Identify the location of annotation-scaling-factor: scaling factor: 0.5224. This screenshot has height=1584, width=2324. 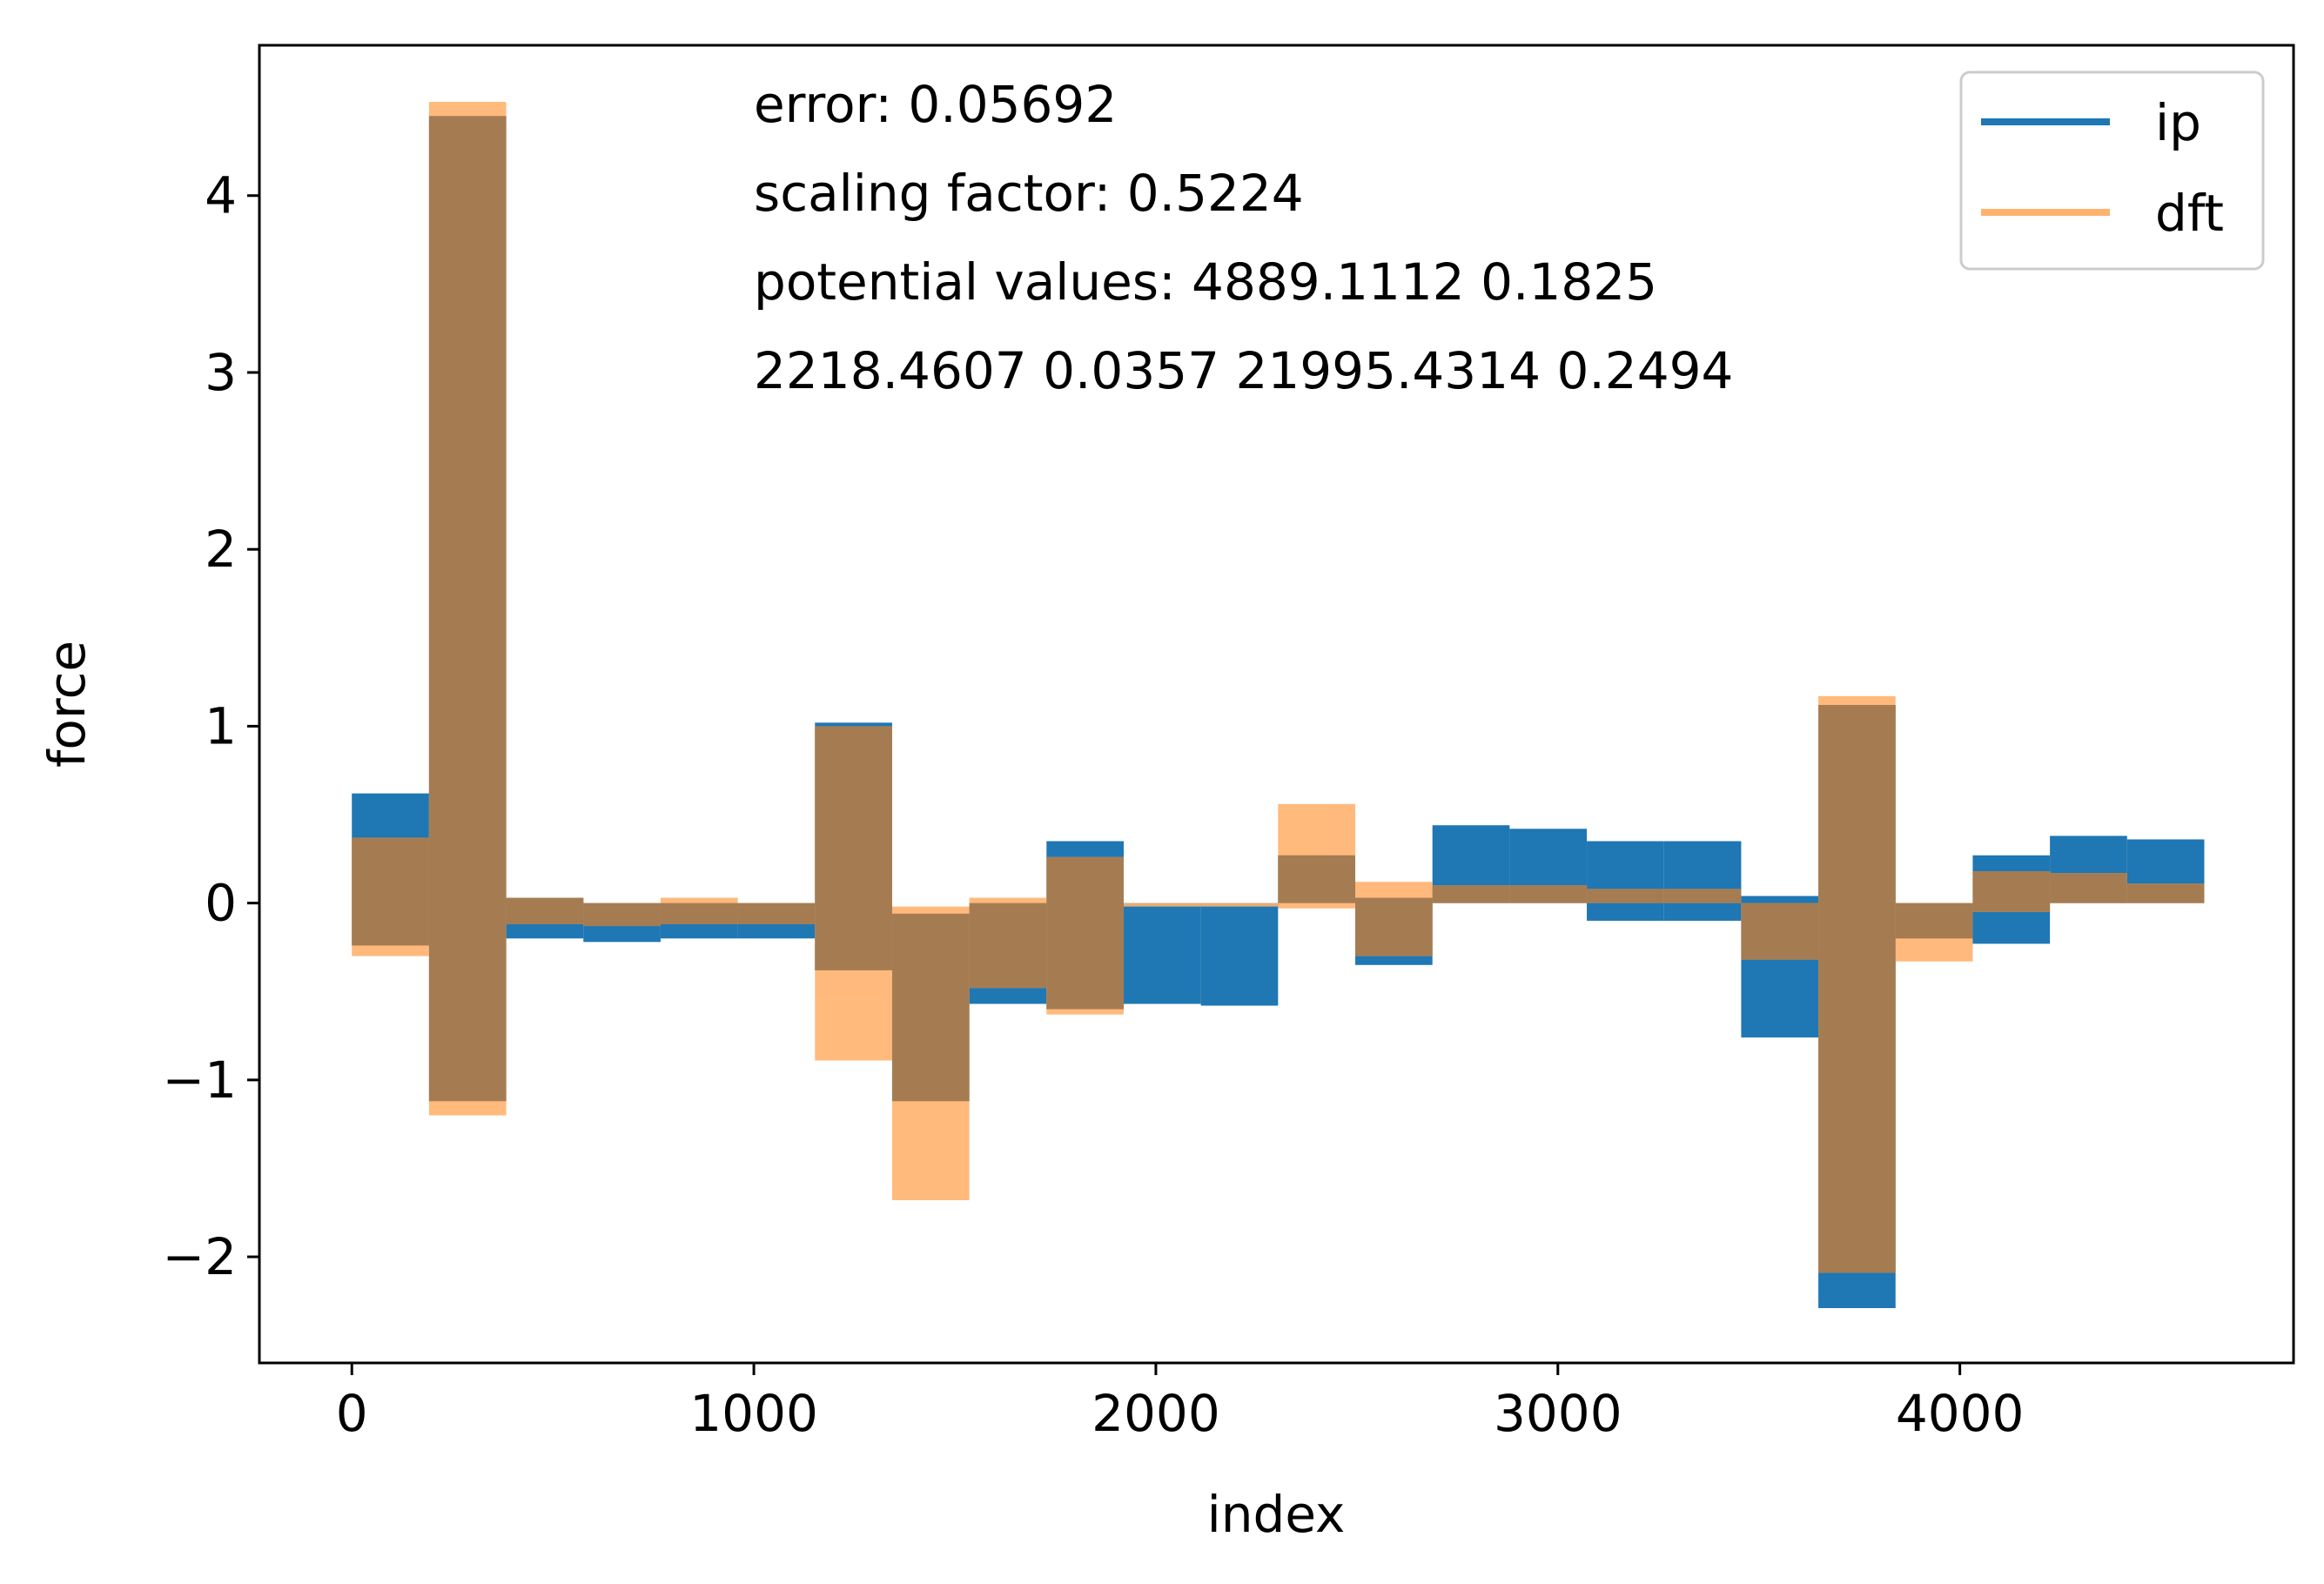
(1029, 194).